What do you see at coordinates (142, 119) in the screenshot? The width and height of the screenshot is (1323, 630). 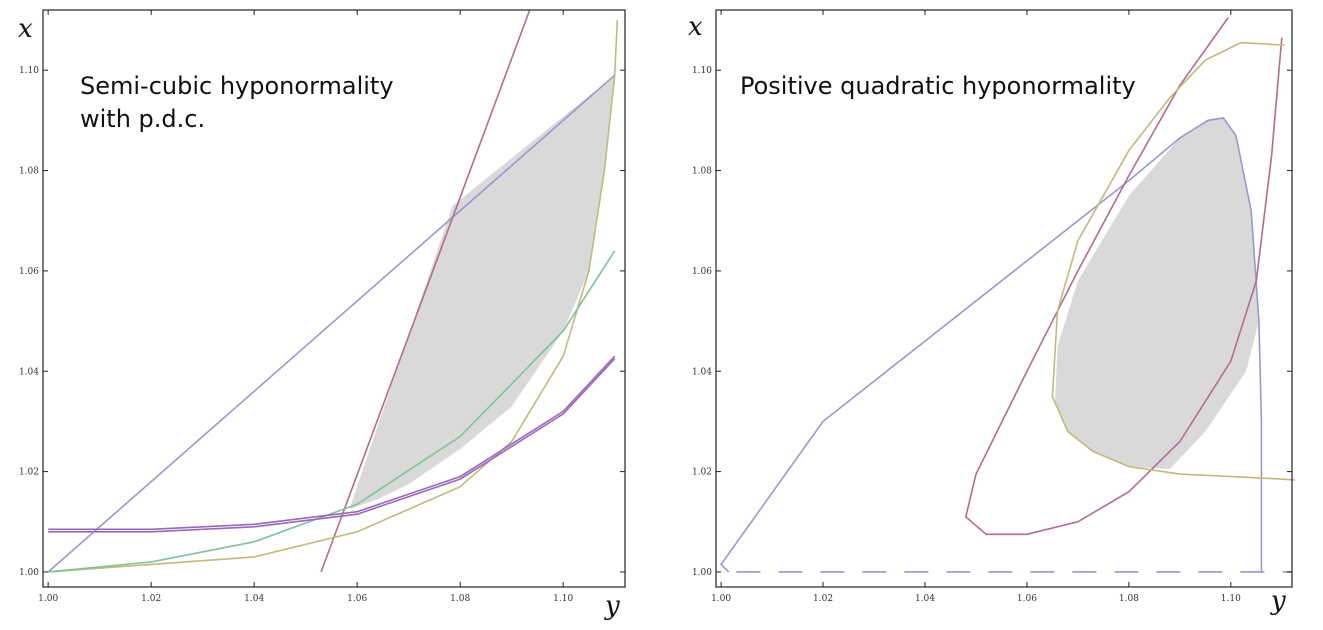 I see `annotation-line-2: with p.d.c.` at bounding box center [142, 119].